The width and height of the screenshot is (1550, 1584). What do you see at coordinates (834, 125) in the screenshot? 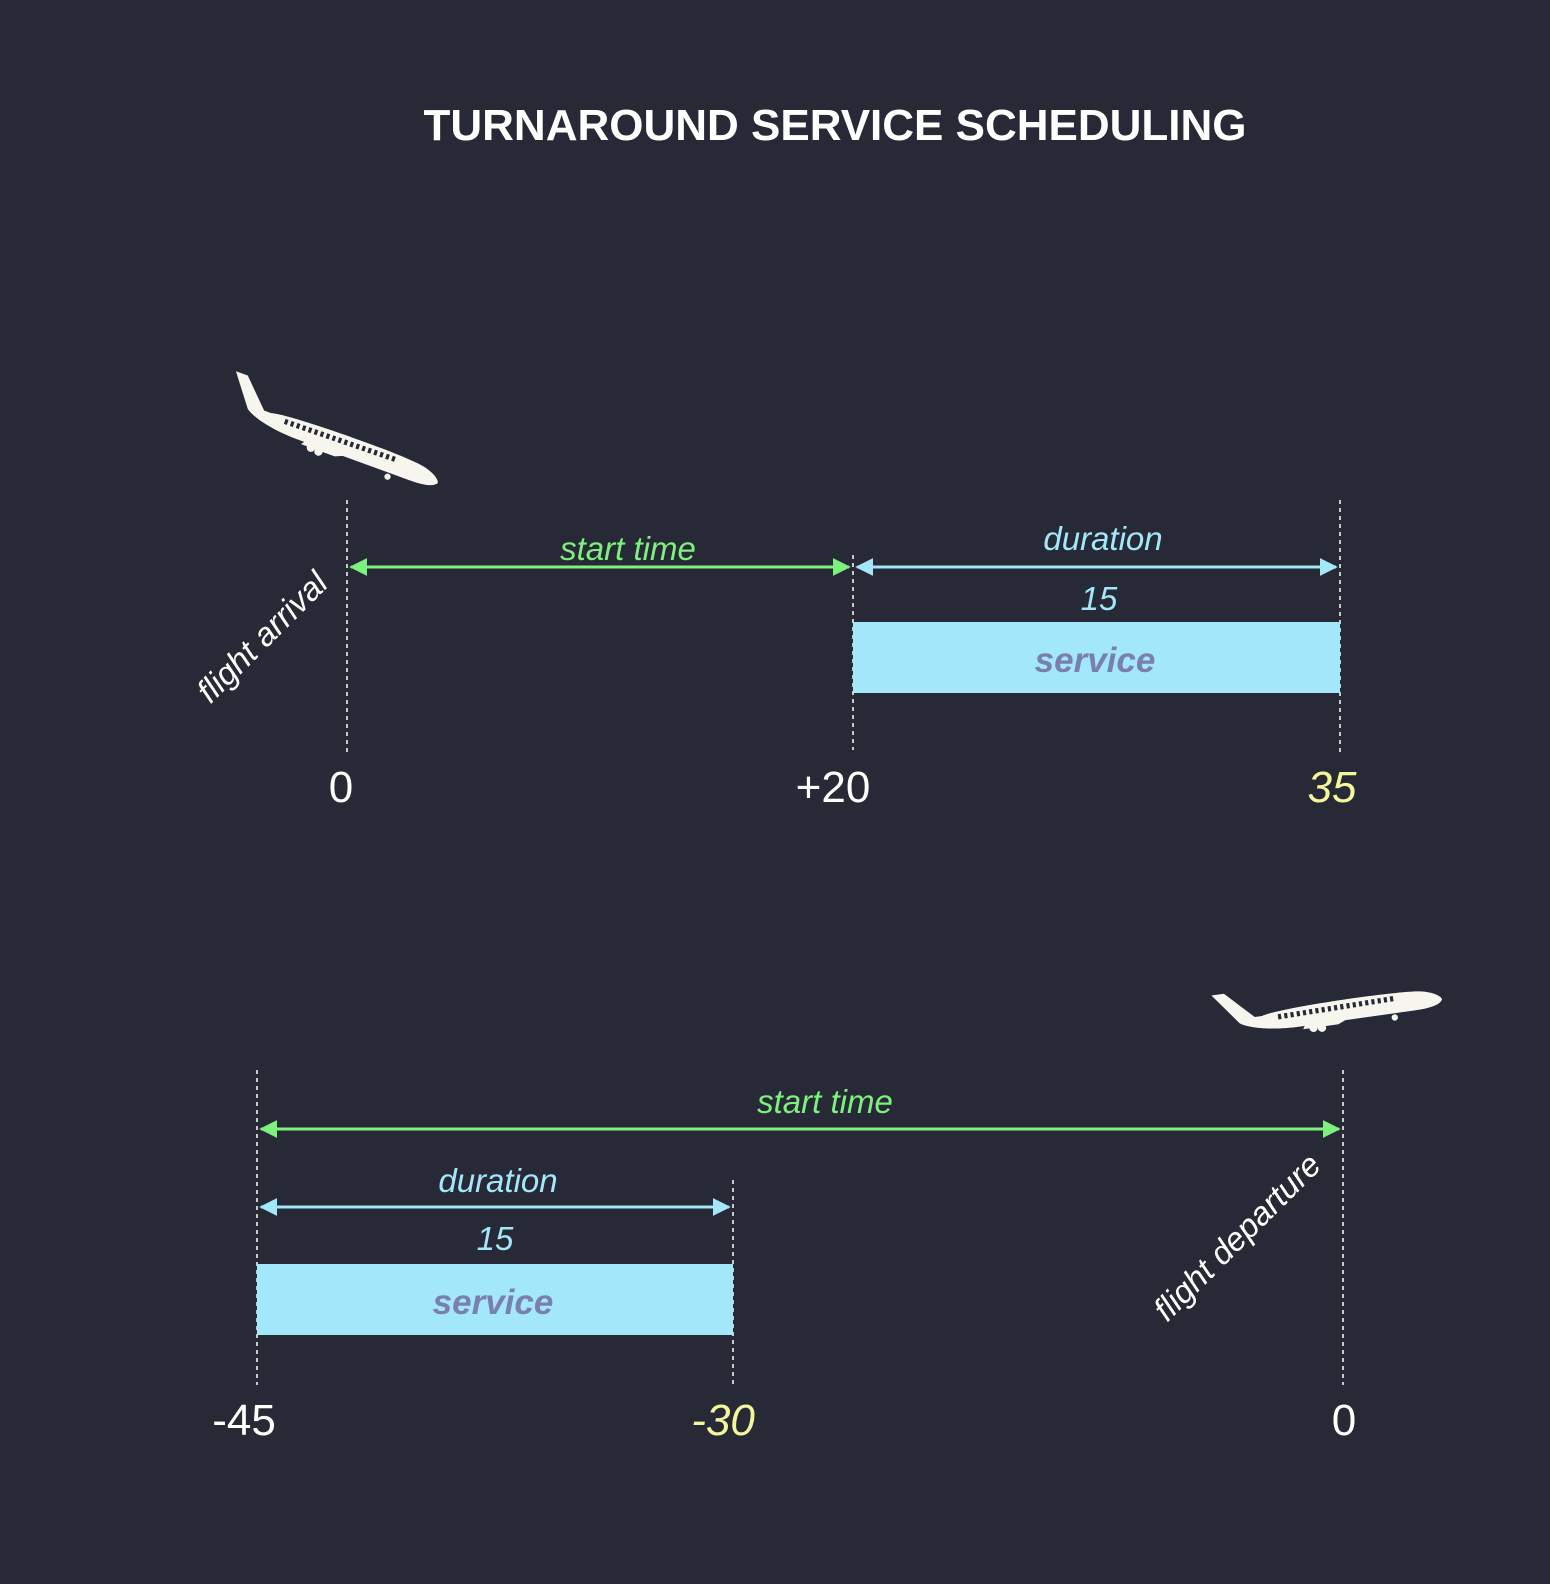
I see `diagram-title: TURNAROUND SERVICE SCHEDULING` at bounding box center [834, 125].